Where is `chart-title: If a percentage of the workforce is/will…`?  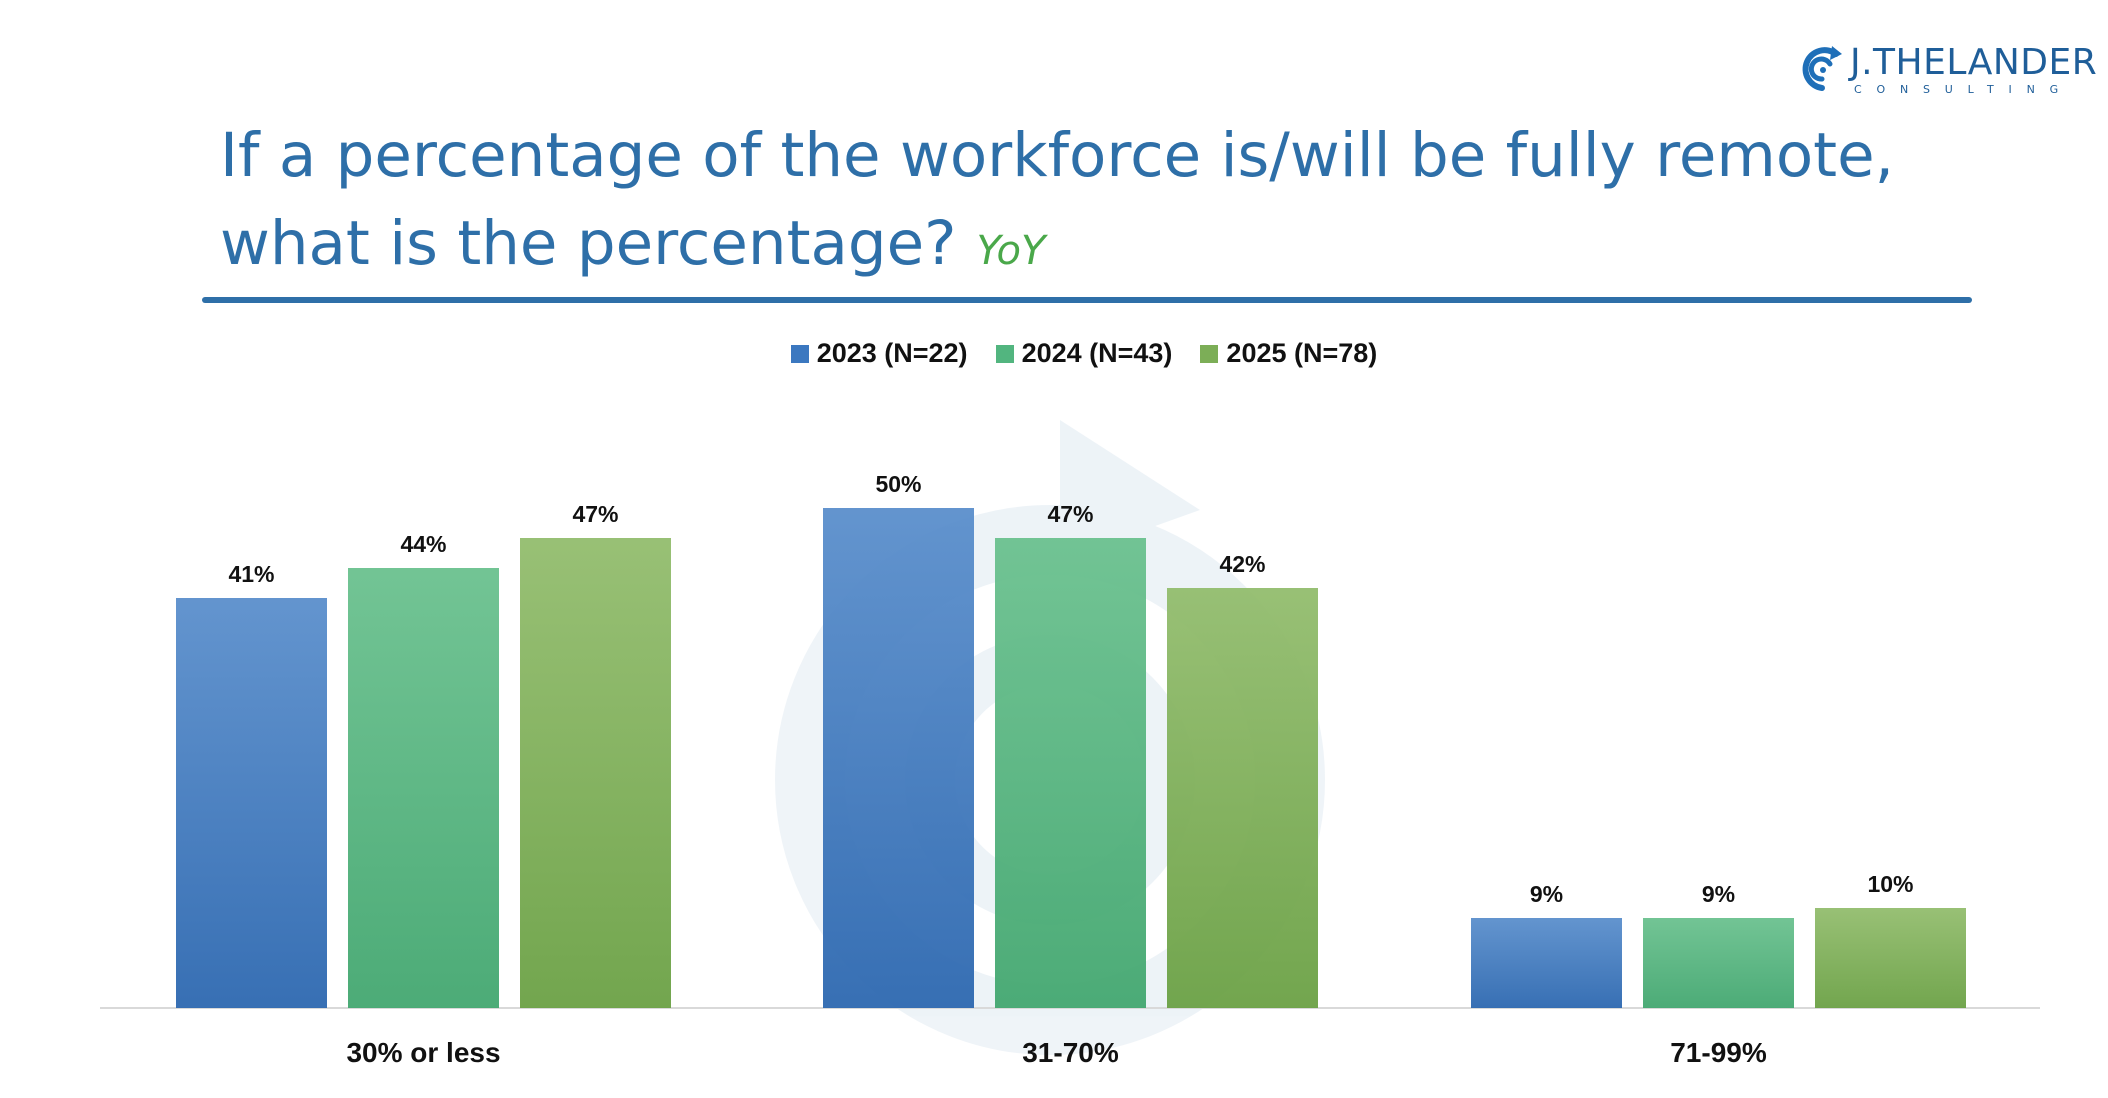
chart-title: If a percentage of the workforce is/will… is located at coordinates (1080, 203).